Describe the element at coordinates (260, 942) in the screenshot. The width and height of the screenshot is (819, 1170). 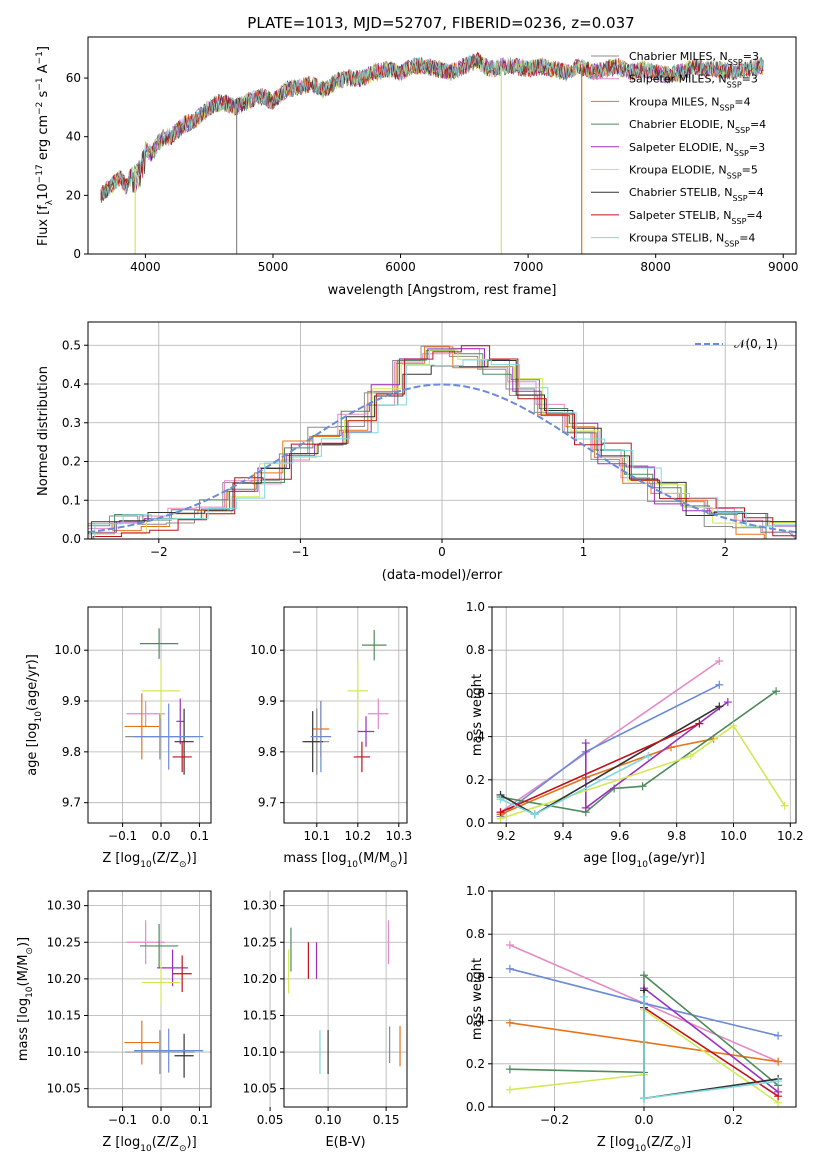
I see `mass-vs-extinction-ytick-label: 10.25` at that location.